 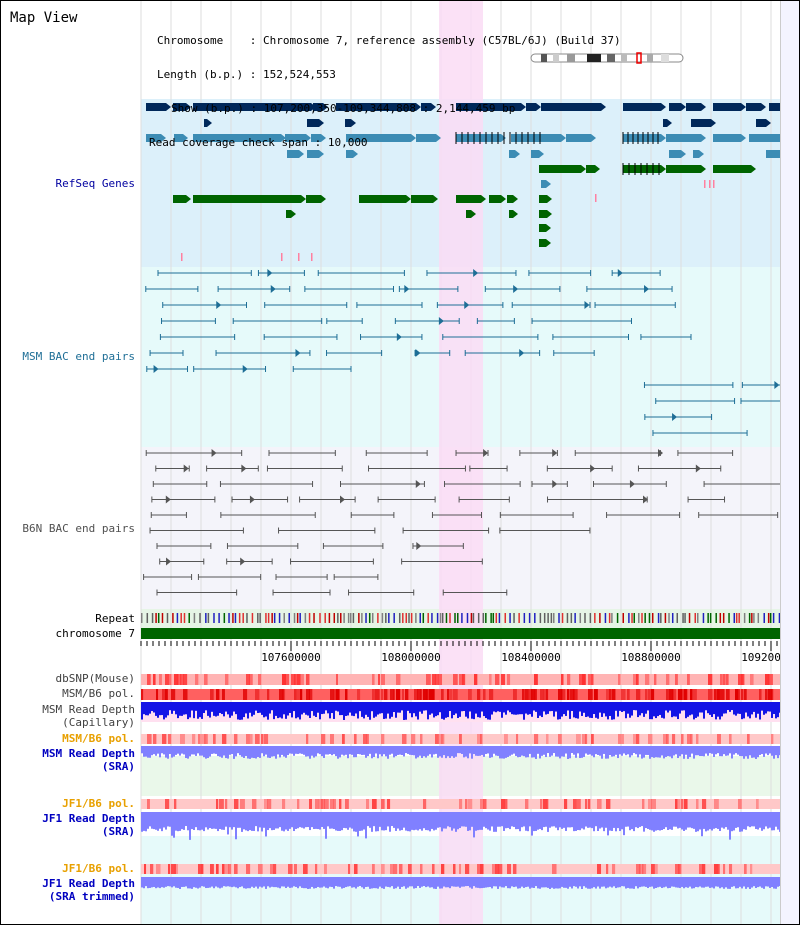 What do you see at coordinates (115, 618) in the screenshot?
I see `track-label-repeat: Repeat` at bounding box center [115, 618].